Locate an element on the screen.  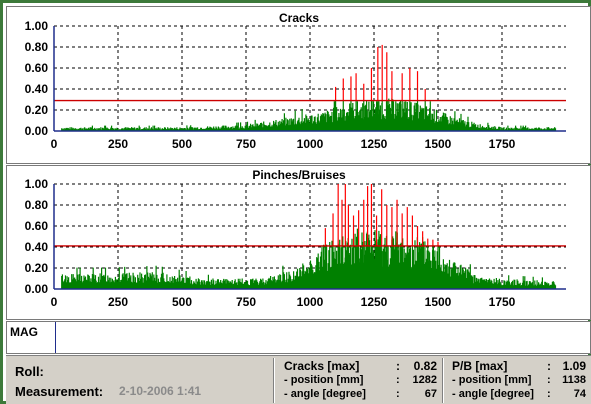
pb-position-label: - position [mm] is located at coordinates (492, 380).